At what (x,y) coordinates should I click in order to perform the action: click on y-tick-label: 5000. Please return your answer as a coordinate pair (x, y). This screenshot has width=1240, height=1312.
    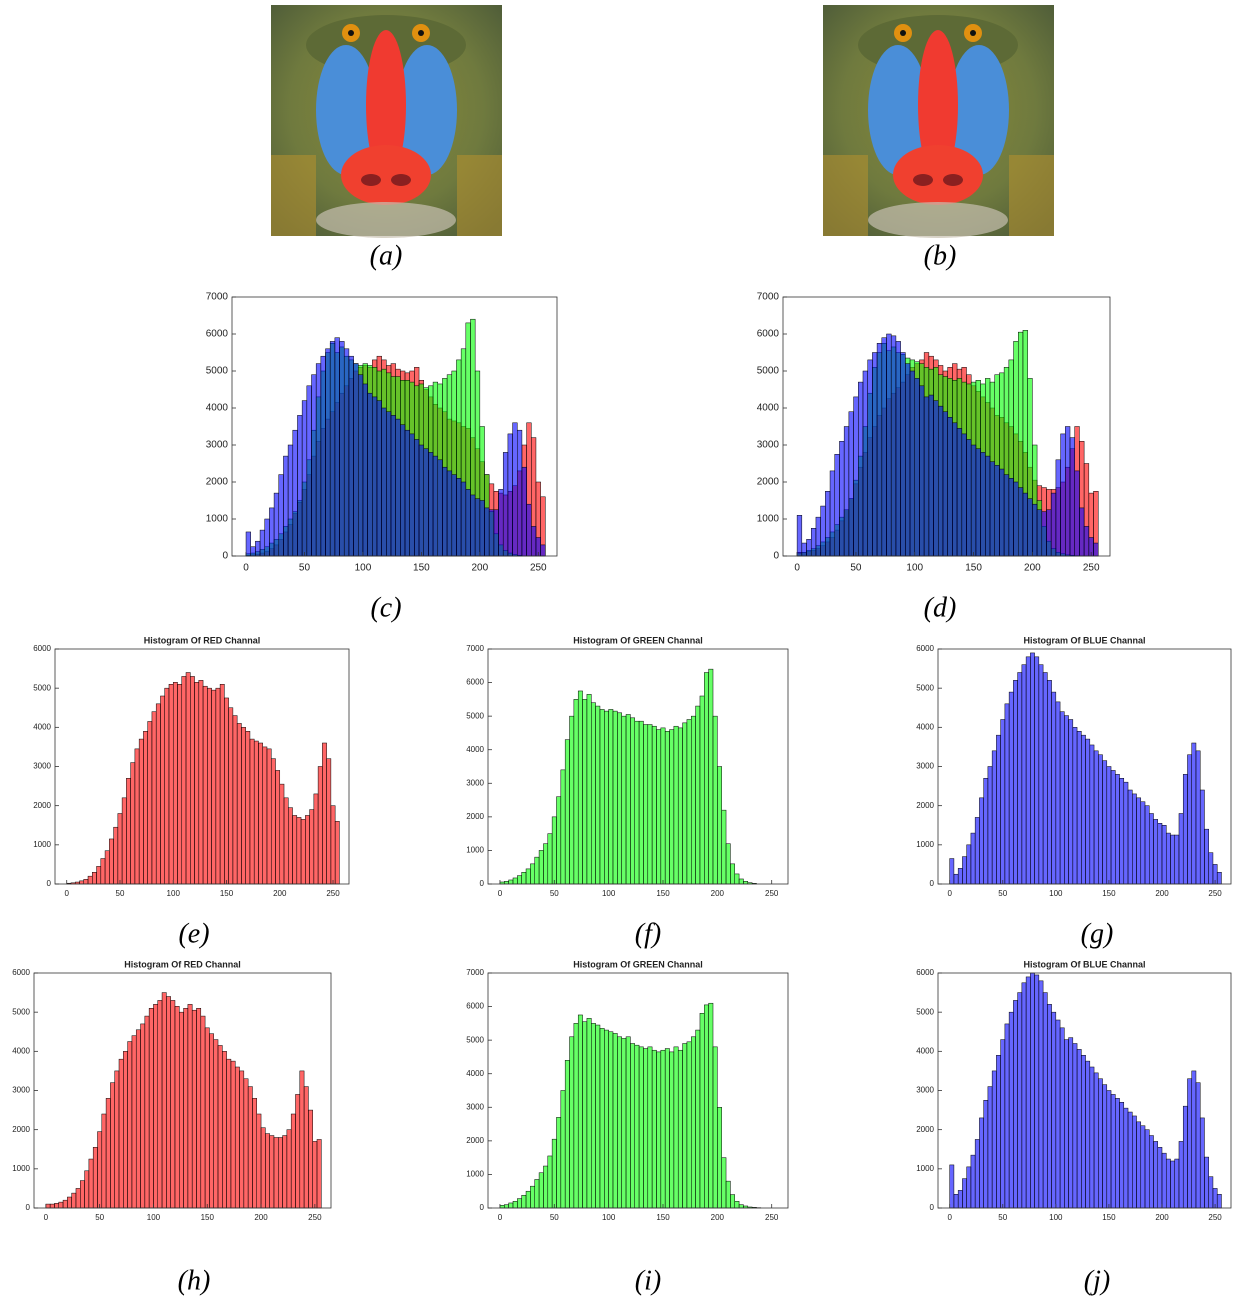
    Looking at the image, I should click on (925, 1011).